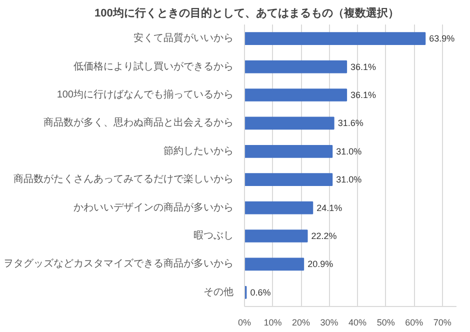 The width and height of the screenshot is (470, 332). Describe the element at coordinates (245, 323) in the screenshot. I see `x-tick-label: 0%` at that location.